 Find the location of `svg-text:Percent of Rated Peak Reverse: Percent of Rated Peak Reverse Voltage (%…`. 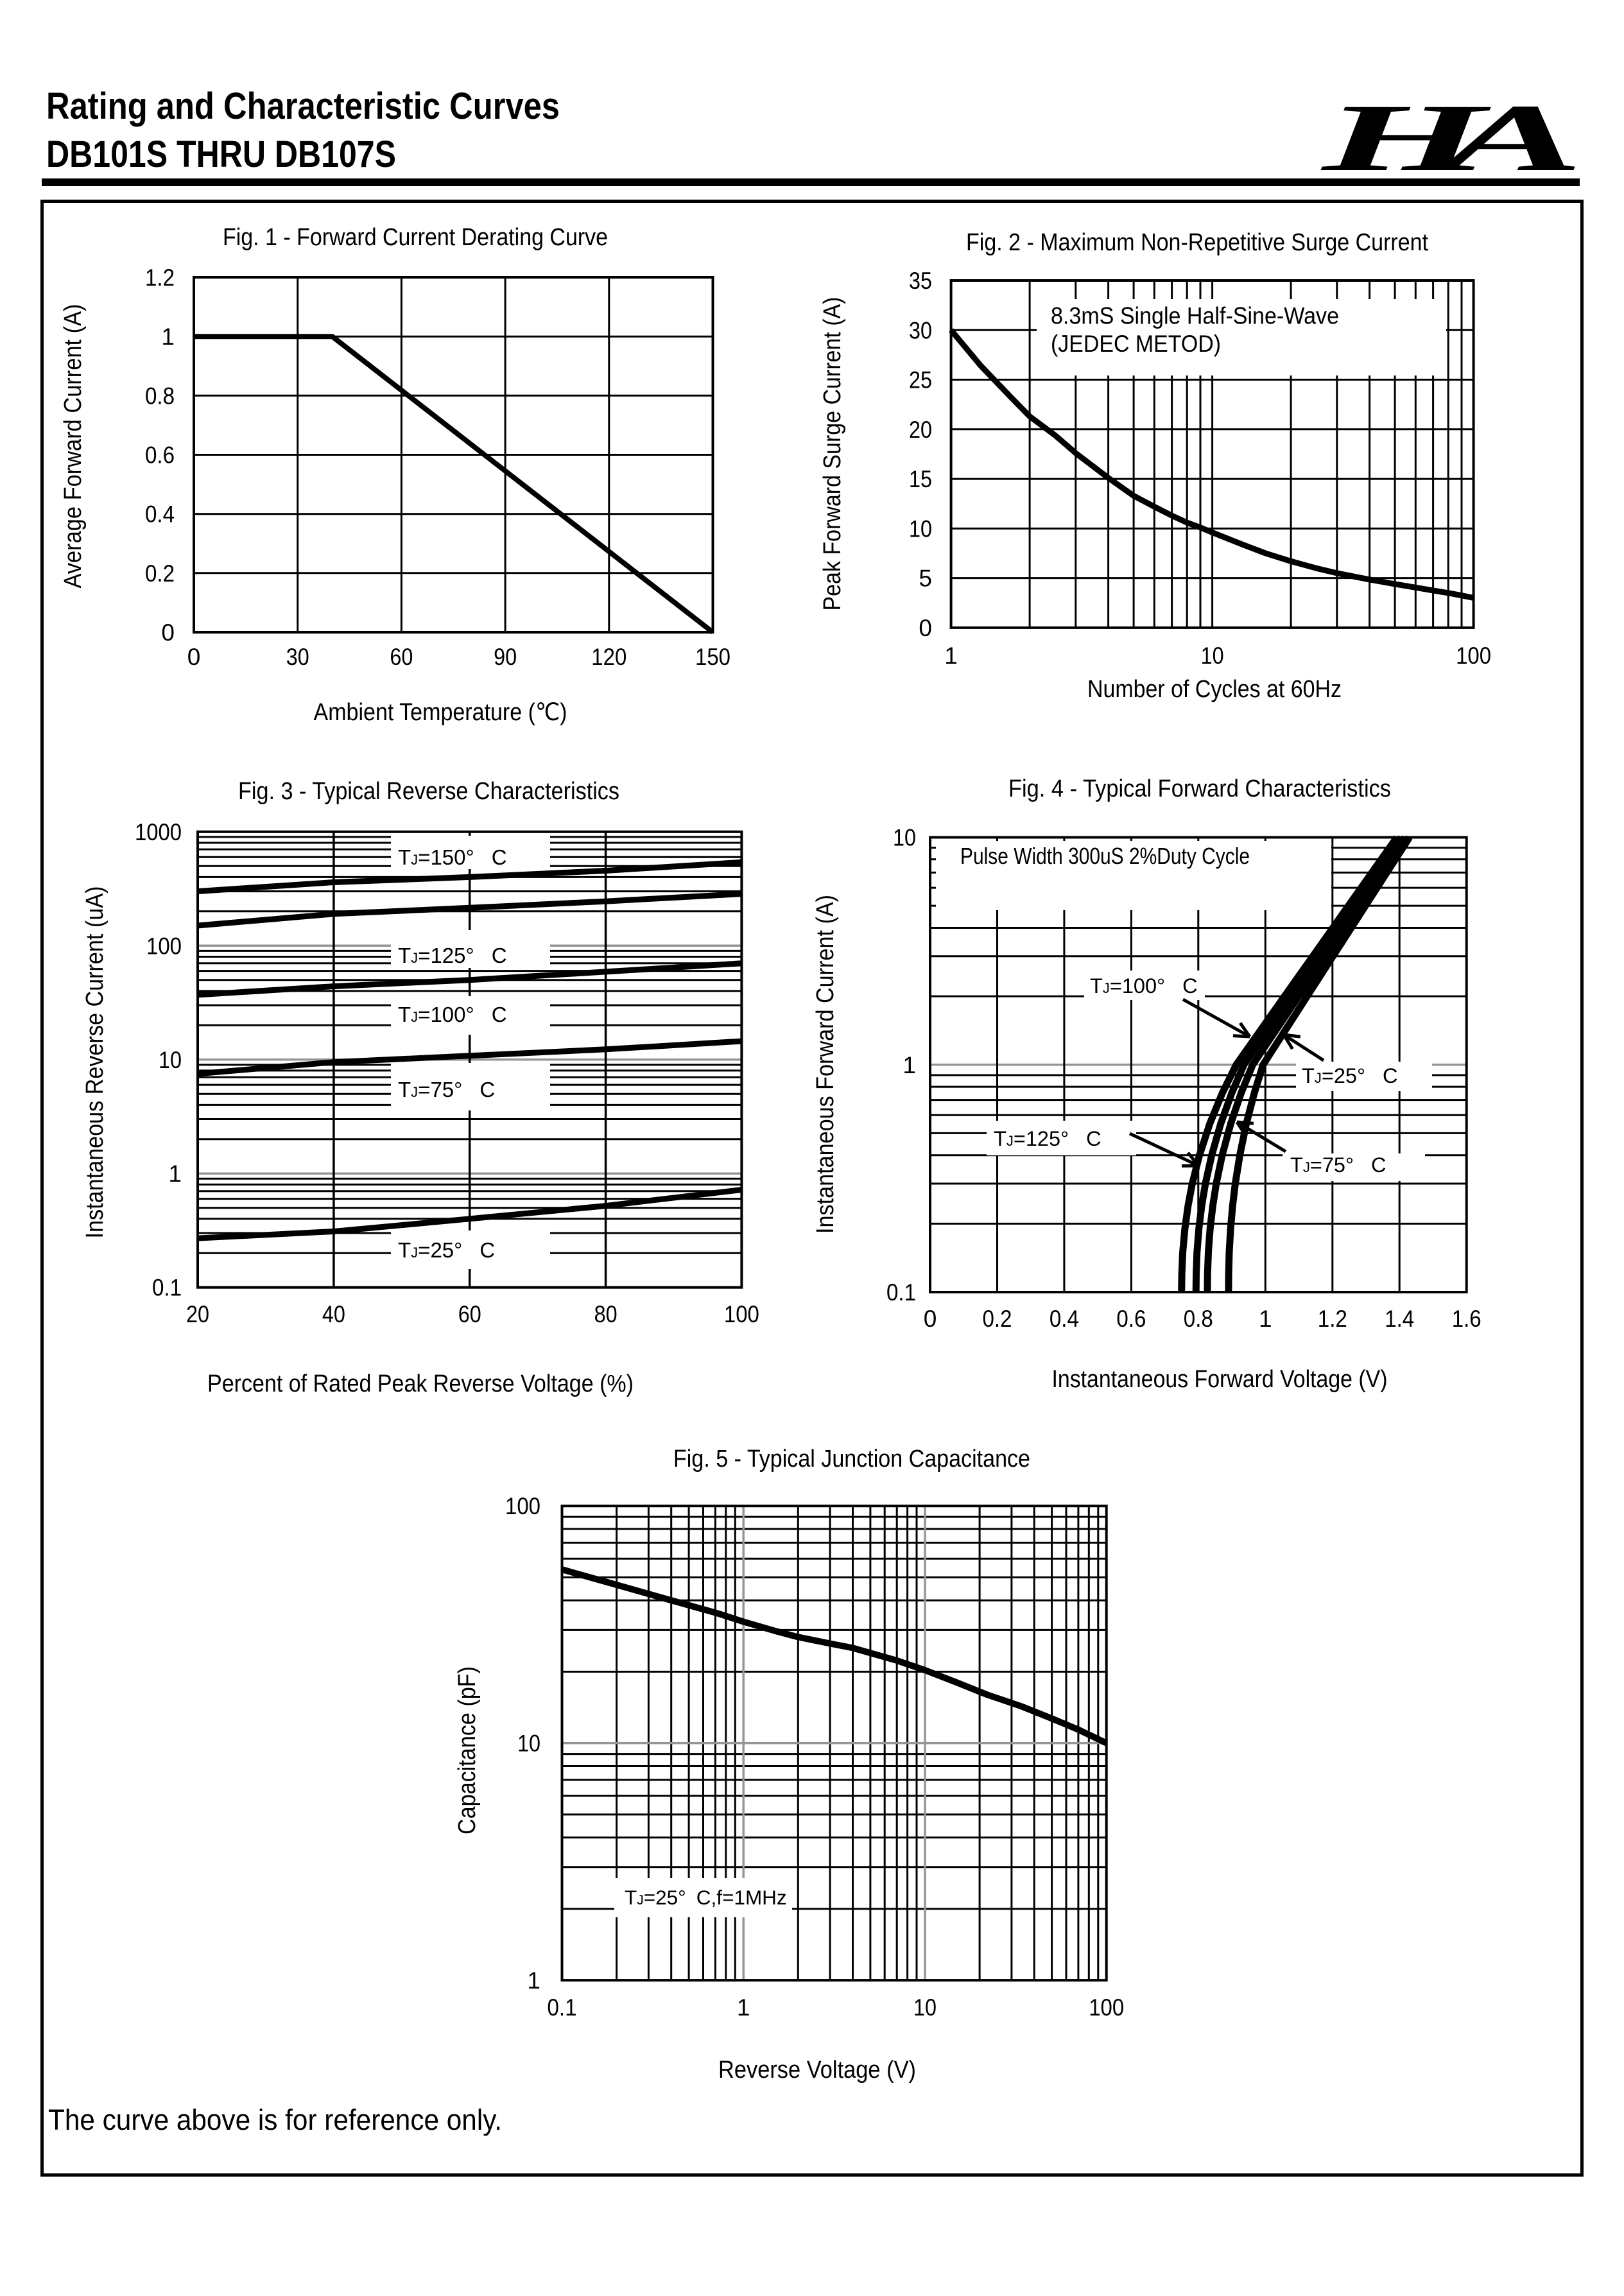

svg-text:Percent of Rated Peak Reverse: Percent of Rated Peak Reverse Voltage (%… is located at coordinates (420, 1383).